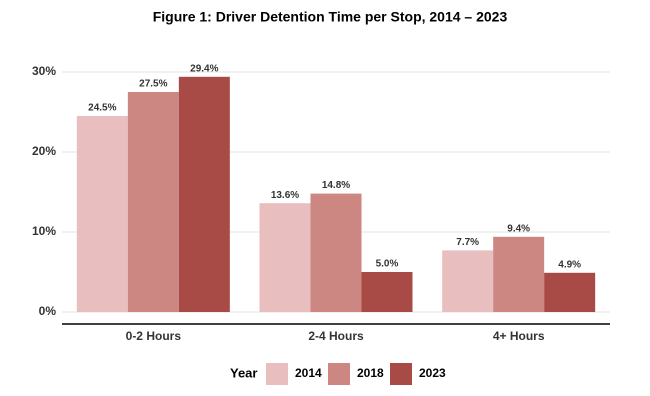 The height and width of the screenshot is (396, 650). What do you see at coordinates (102, 108) in the screenshot?
I see `value-label: 24.5%` at bounding box center [102, 108].